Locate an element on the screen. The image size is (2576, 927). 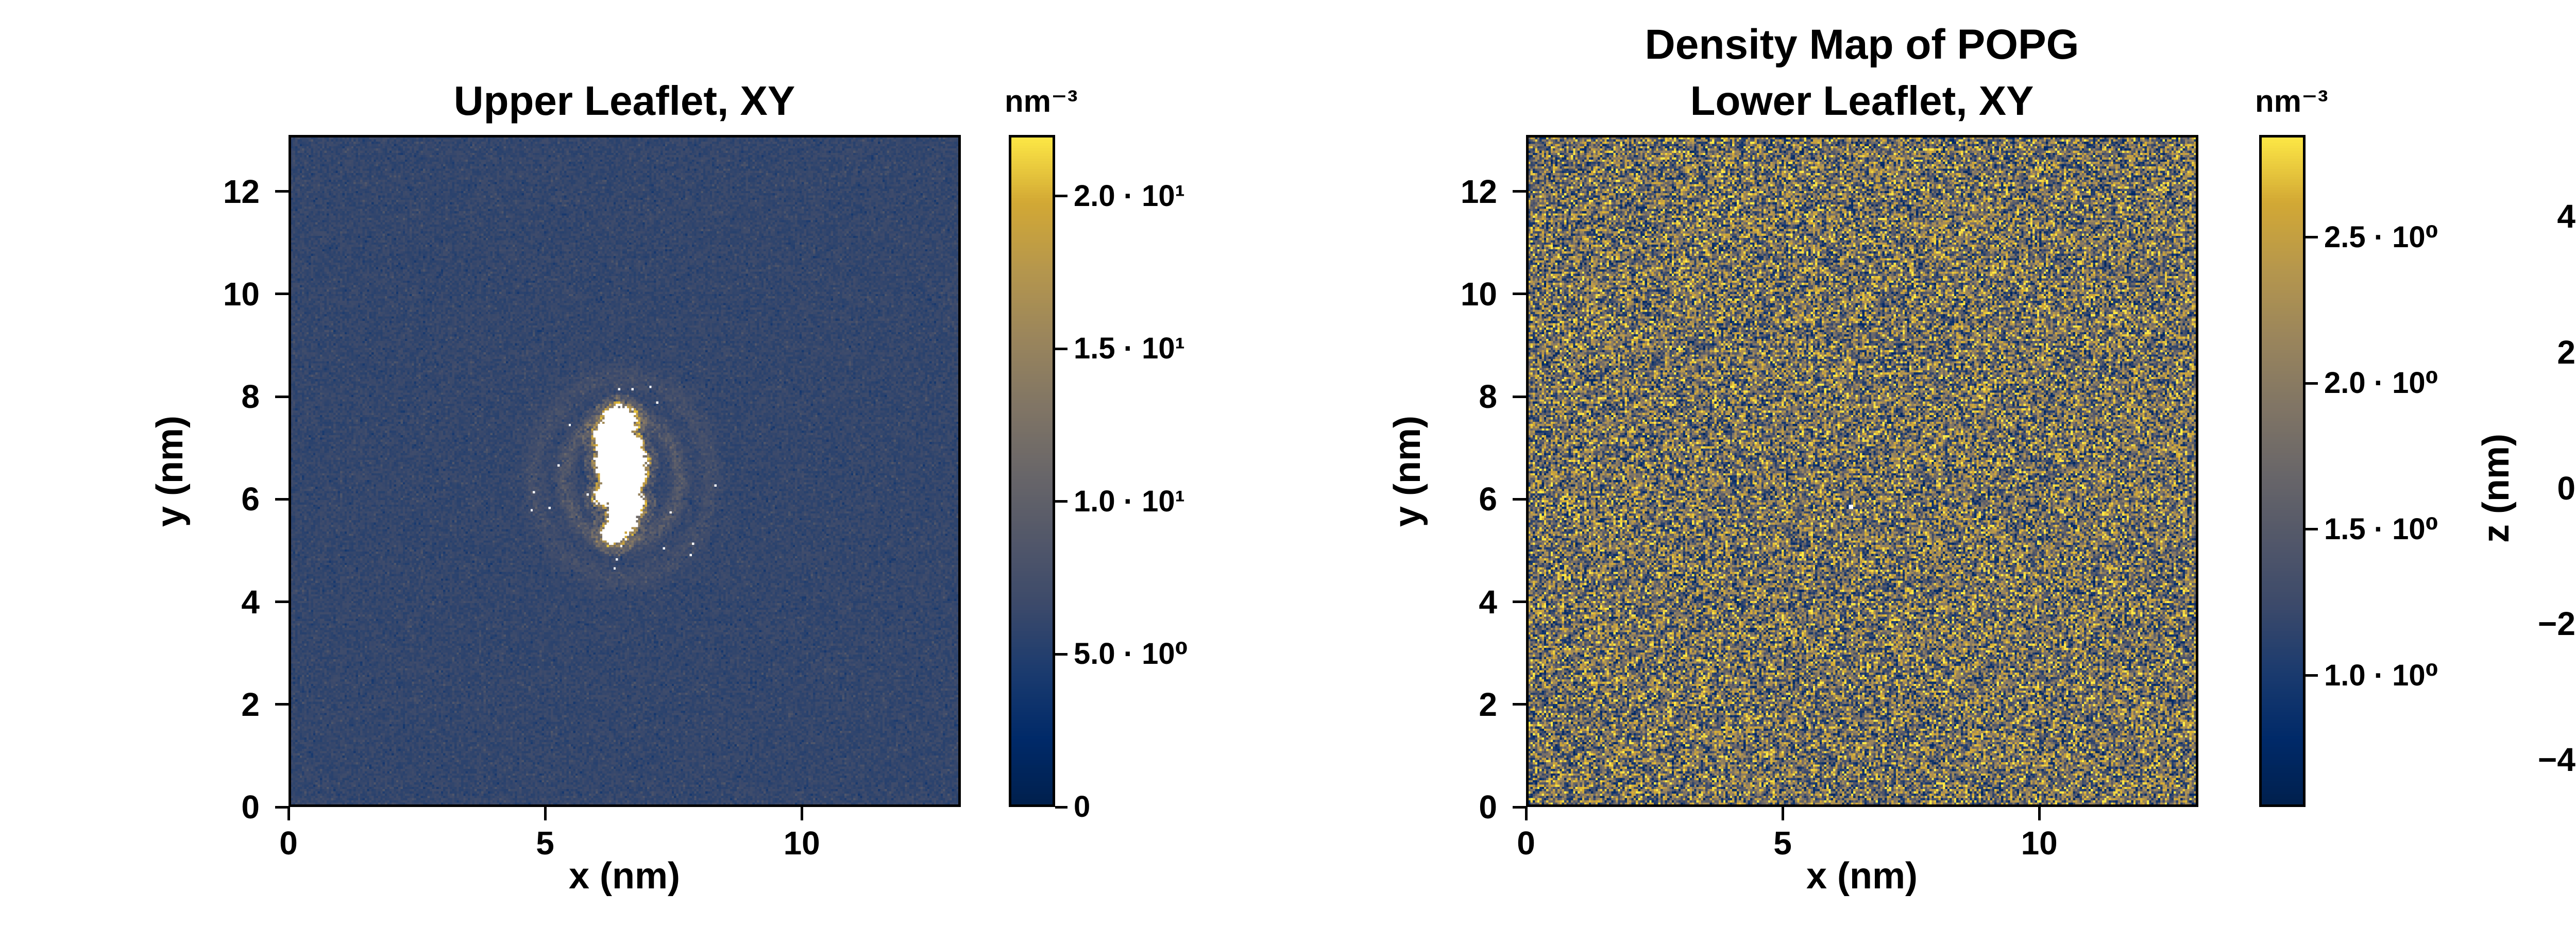
colorbar-tick-label: 1.0 · 10¹ is located at coordinates (1129, 501).